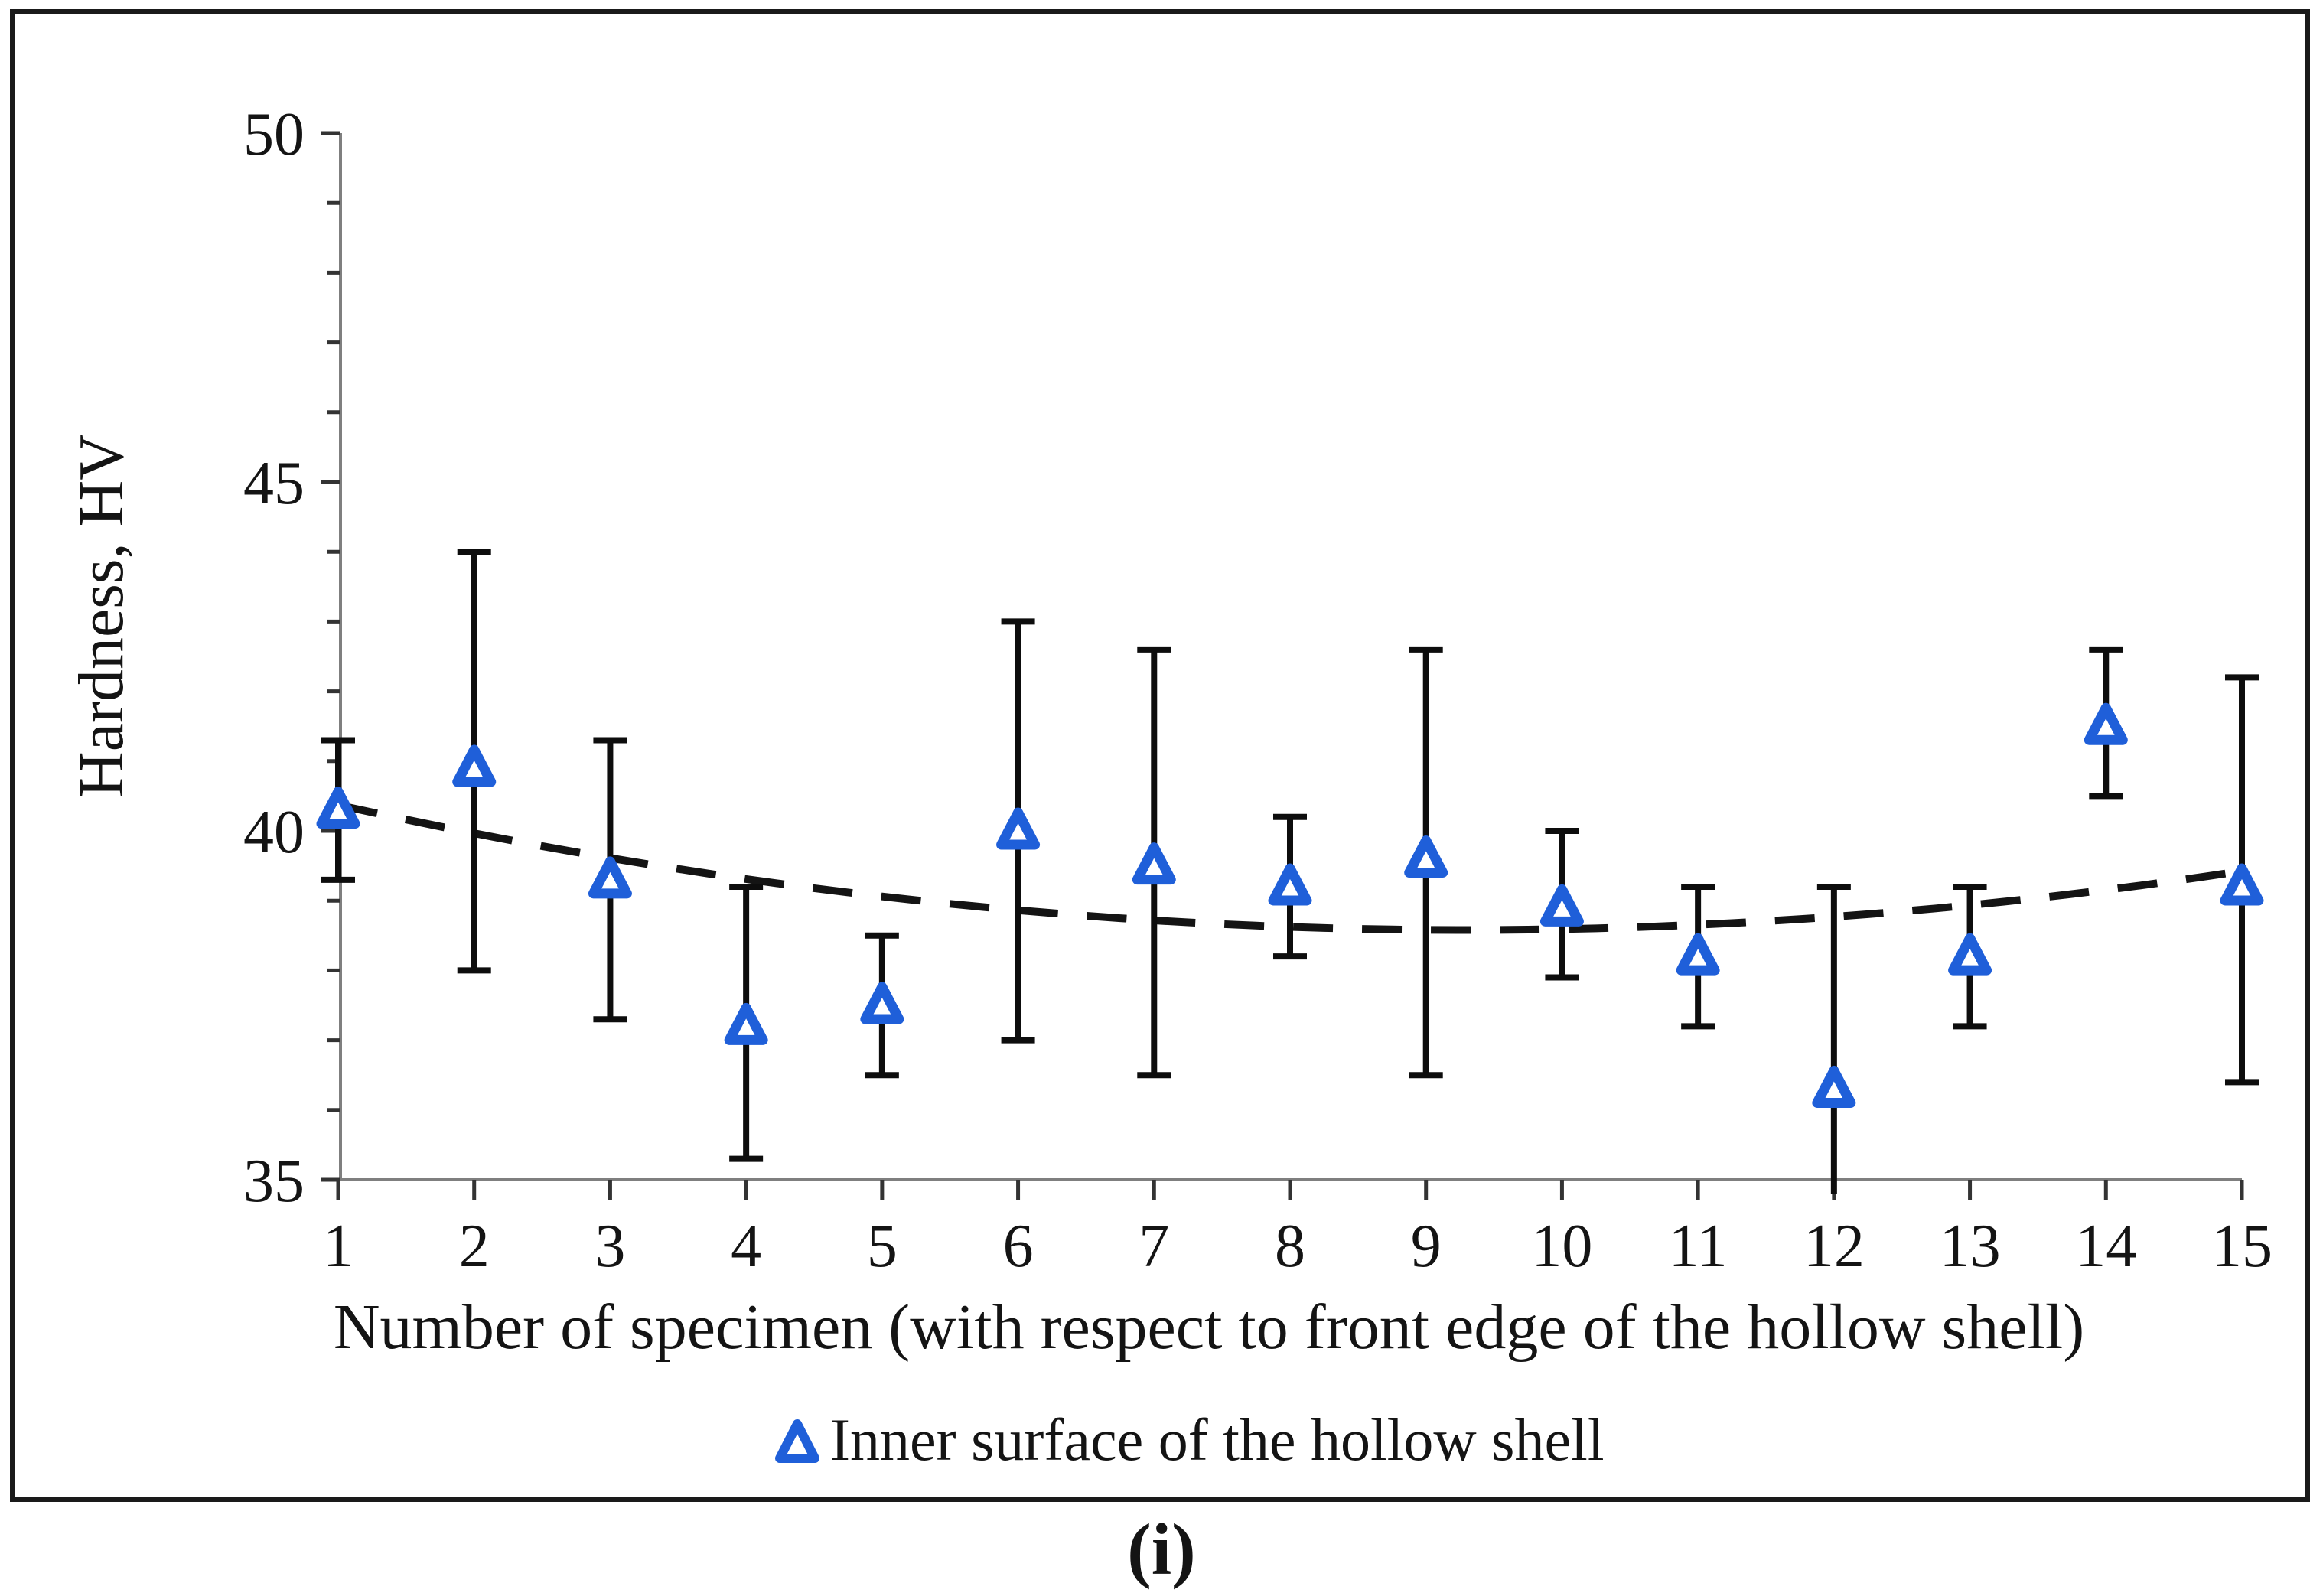 Image resolution: width=2323 pixels, height=1596 pixels. What do you see at coordinates (2105, 1246) in the screenshot?
I see `x-tick-label: 14` at bounding box center [2105, 1246].